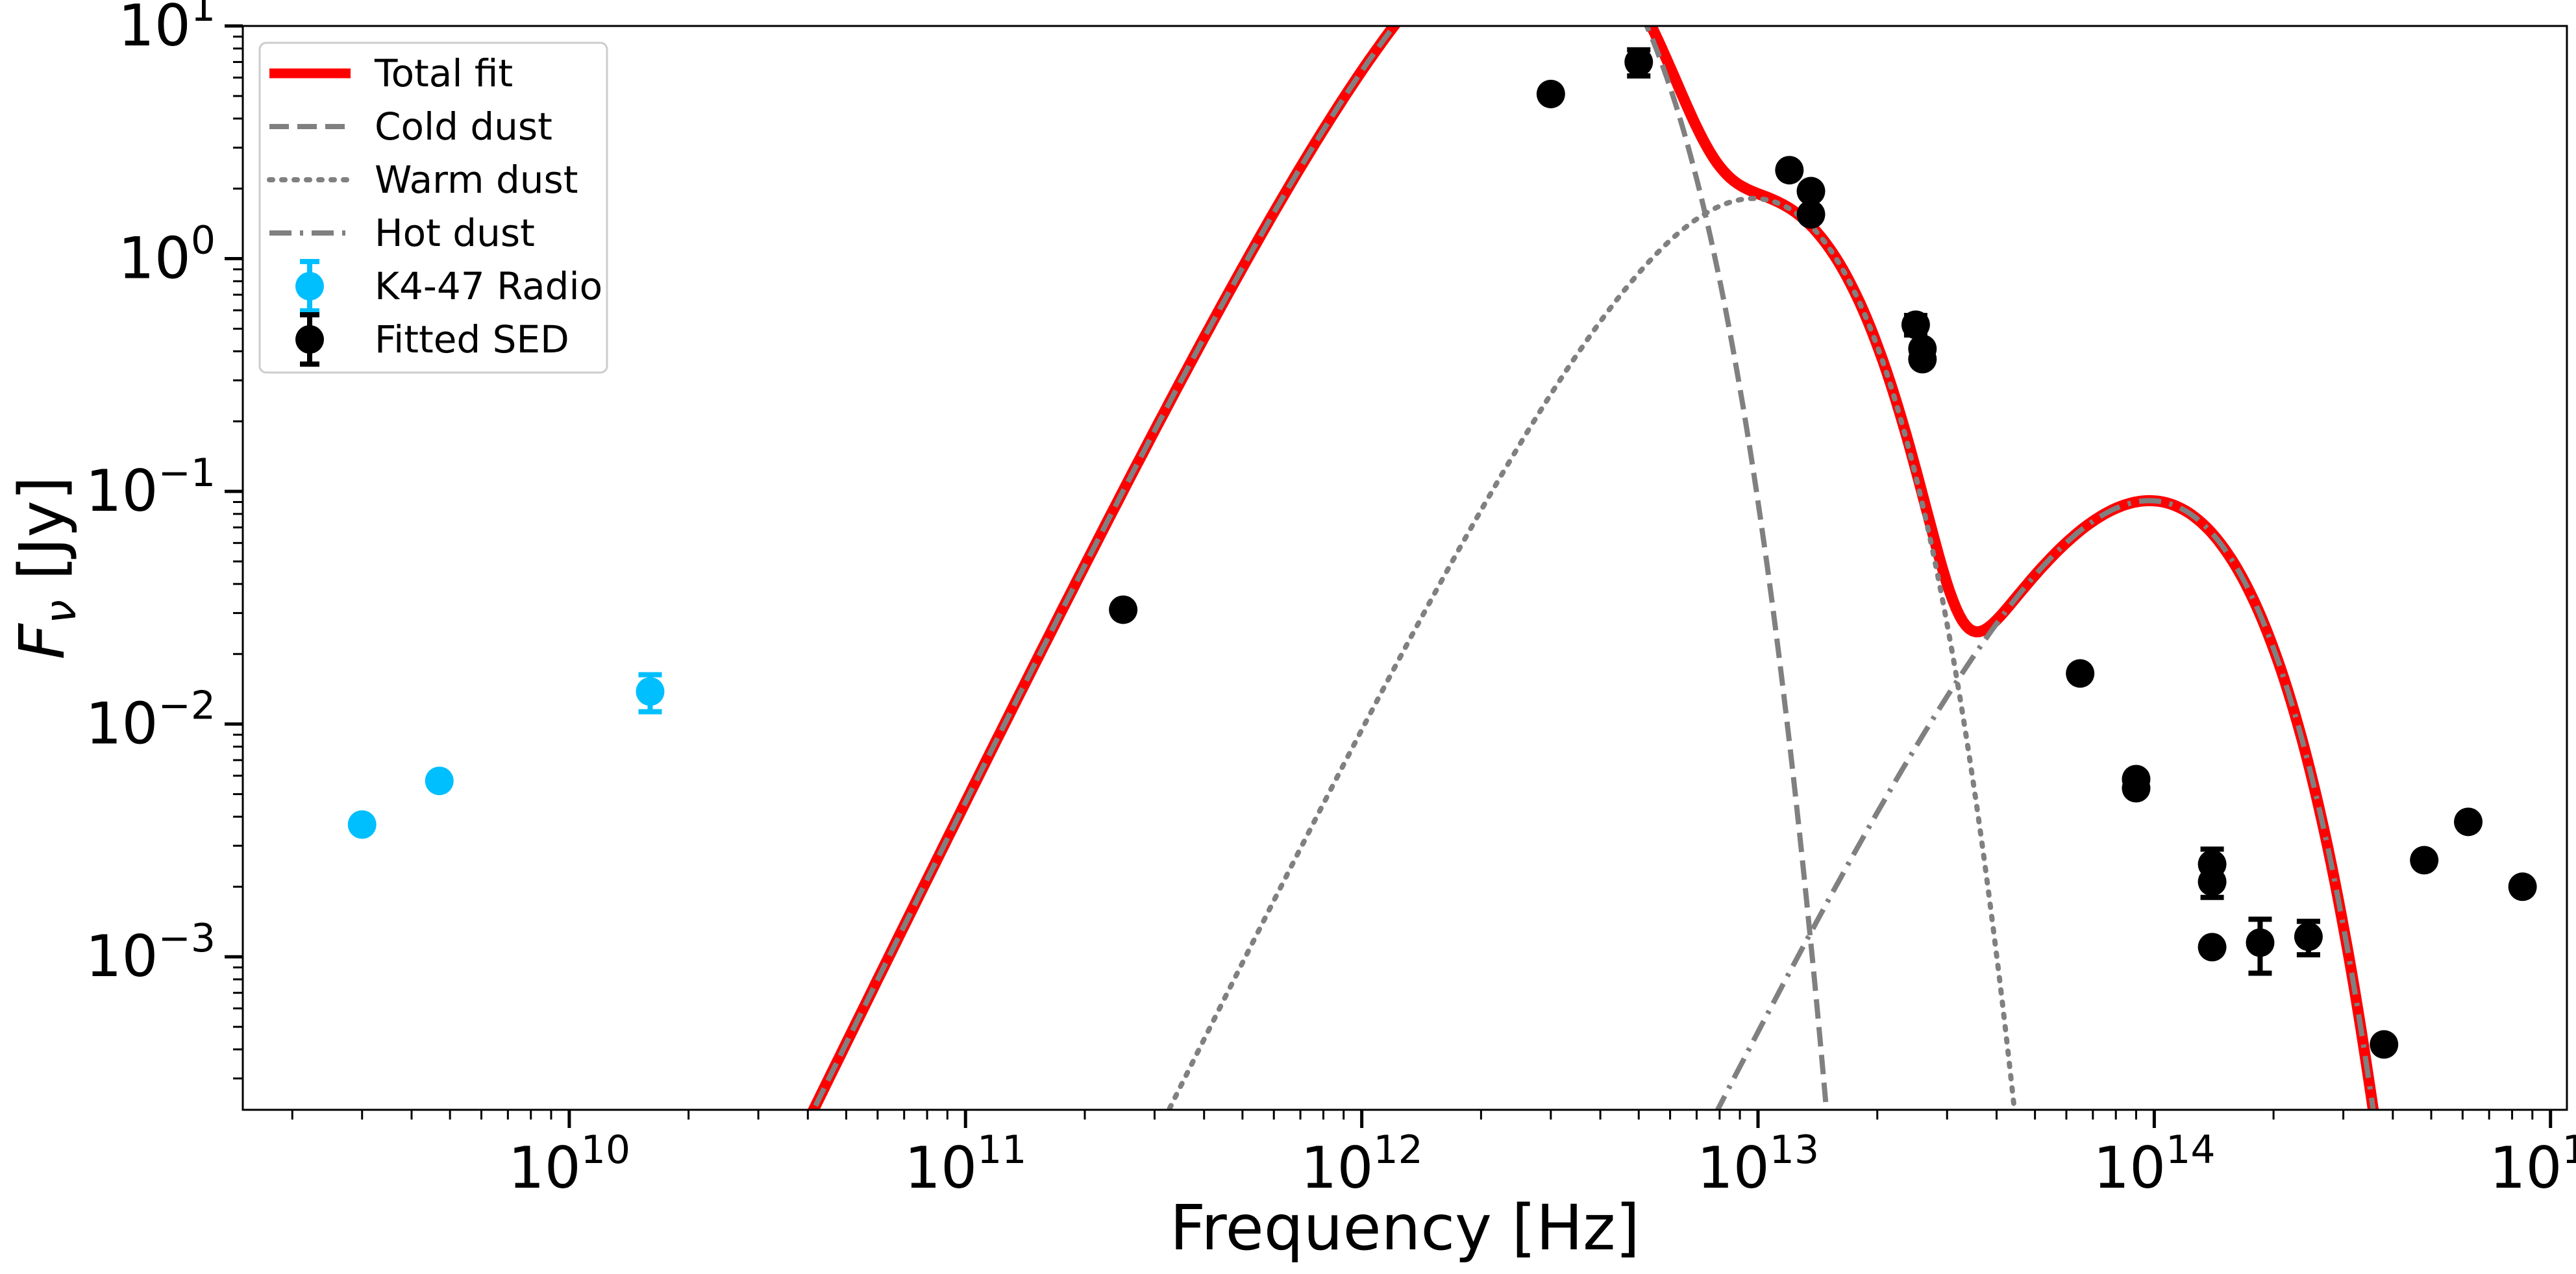  I want to click on y-tick-label: 10⁻¹, so click(151, 487).